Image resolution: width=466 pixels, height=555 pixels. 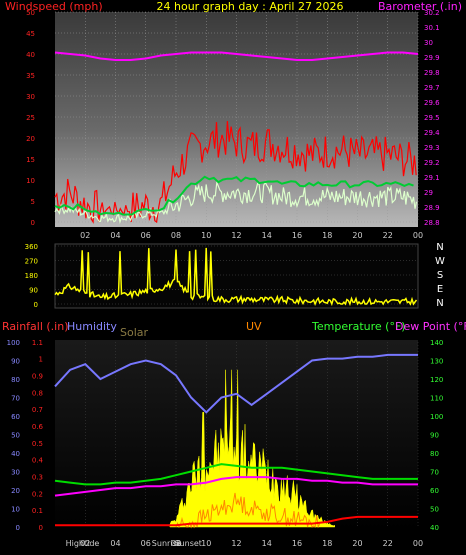 I want to click on direction-tick-label: 360, so click(x=31, y=247).